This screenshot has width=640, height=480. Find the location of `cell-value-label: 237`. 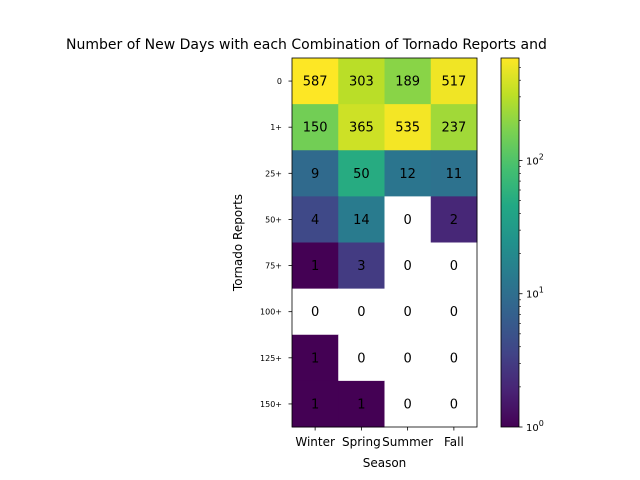

cell-value-label: 237 is located at coordinates (453, 128).